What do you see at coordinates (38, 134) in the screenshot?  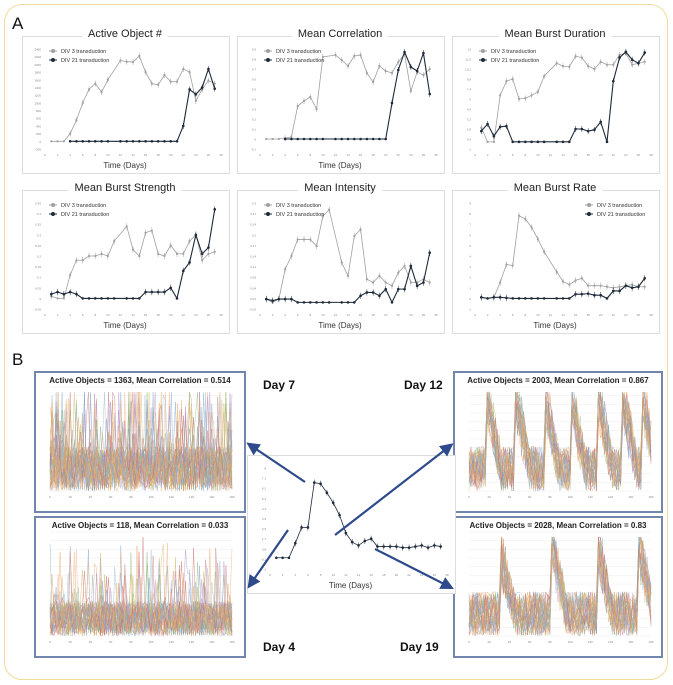 I see `y-tick-label: 200` at bounding box center [38, 134].